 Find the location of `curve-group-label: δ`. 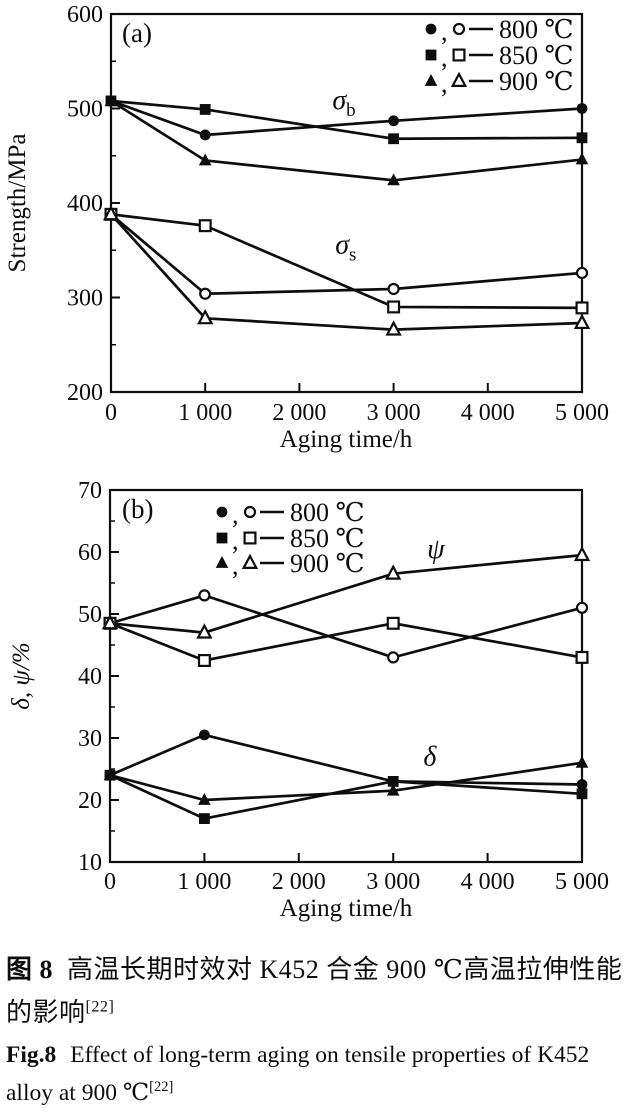

curve-group-label: δ is located at coordinates (430, 757).